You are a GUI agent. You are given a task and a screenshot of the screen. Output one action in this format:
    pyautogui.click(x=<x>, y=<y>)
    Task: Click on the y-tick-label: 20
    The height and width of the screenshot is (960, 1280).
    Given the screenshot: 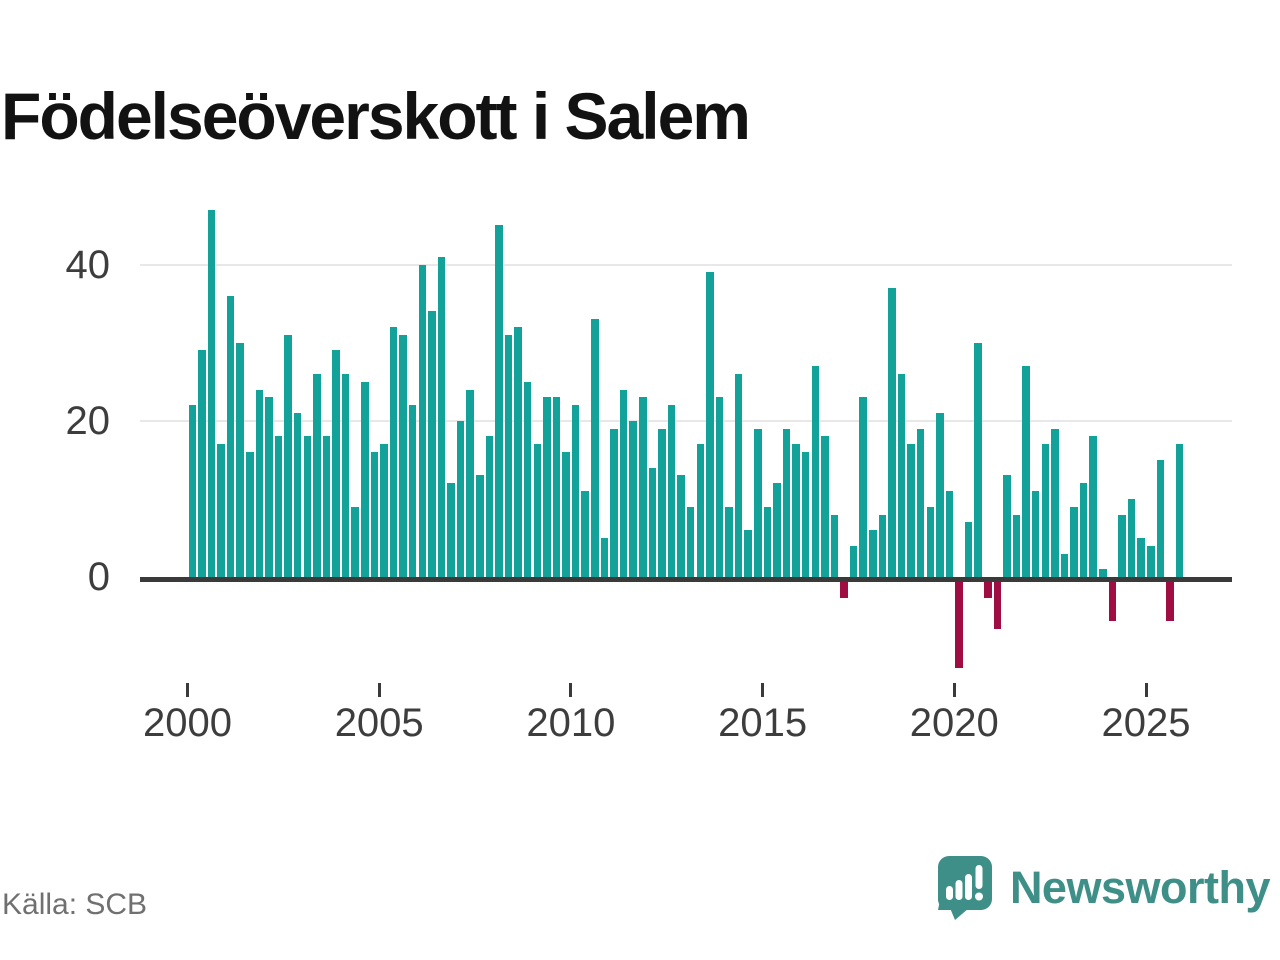 What is the action you would take?
    pyautogui.click(x=88, y=420)
    